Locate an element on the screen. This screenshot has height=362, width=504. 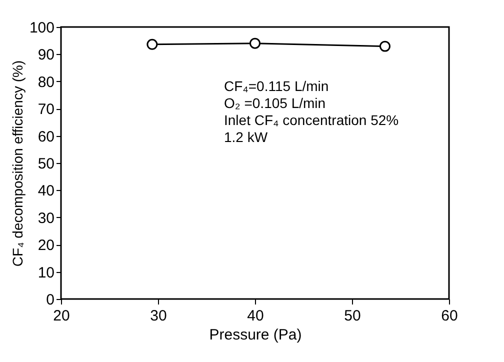
annotation: CF₄=0.115 L/min is located at coordinates (276, 86).